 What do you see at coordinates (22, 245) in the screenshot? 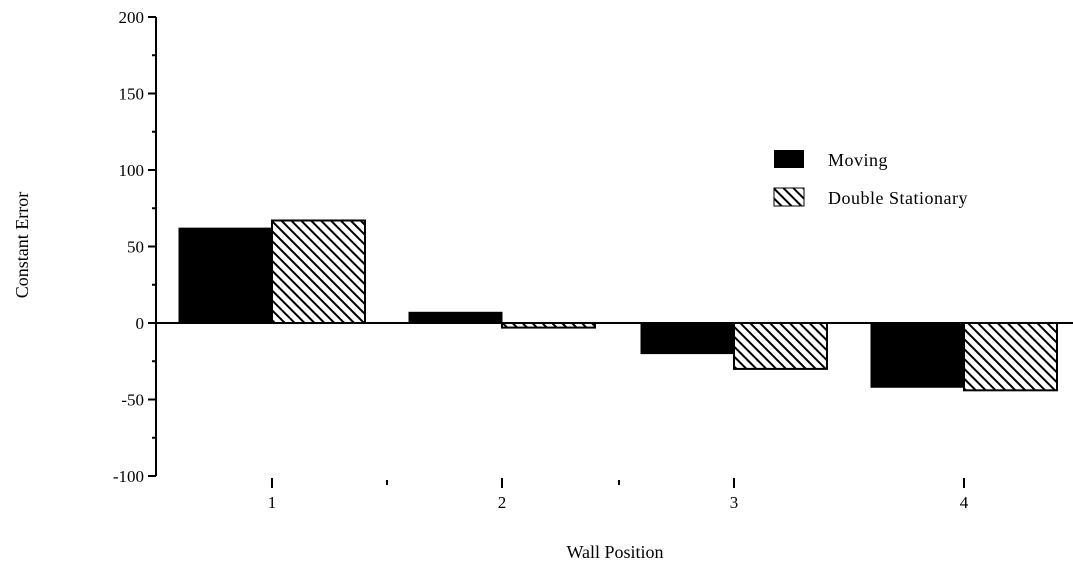
I see `y-axis-title: Constant Error` at bounding box center [22, 245].